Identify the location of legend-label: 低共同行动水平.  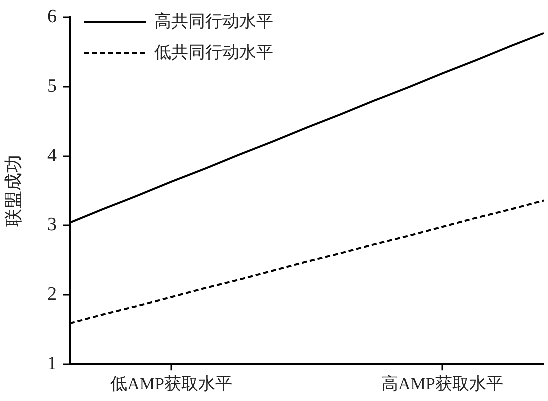
(214, 52).